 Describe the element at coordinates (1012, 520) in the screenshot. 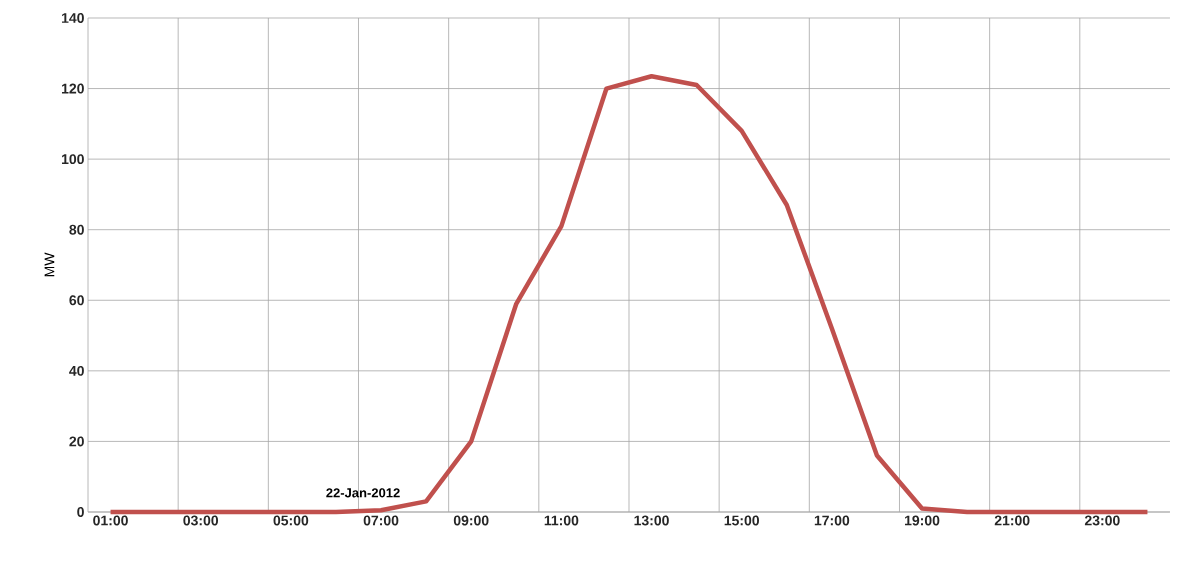

I see `x-tick-label: 21:00` at that location.